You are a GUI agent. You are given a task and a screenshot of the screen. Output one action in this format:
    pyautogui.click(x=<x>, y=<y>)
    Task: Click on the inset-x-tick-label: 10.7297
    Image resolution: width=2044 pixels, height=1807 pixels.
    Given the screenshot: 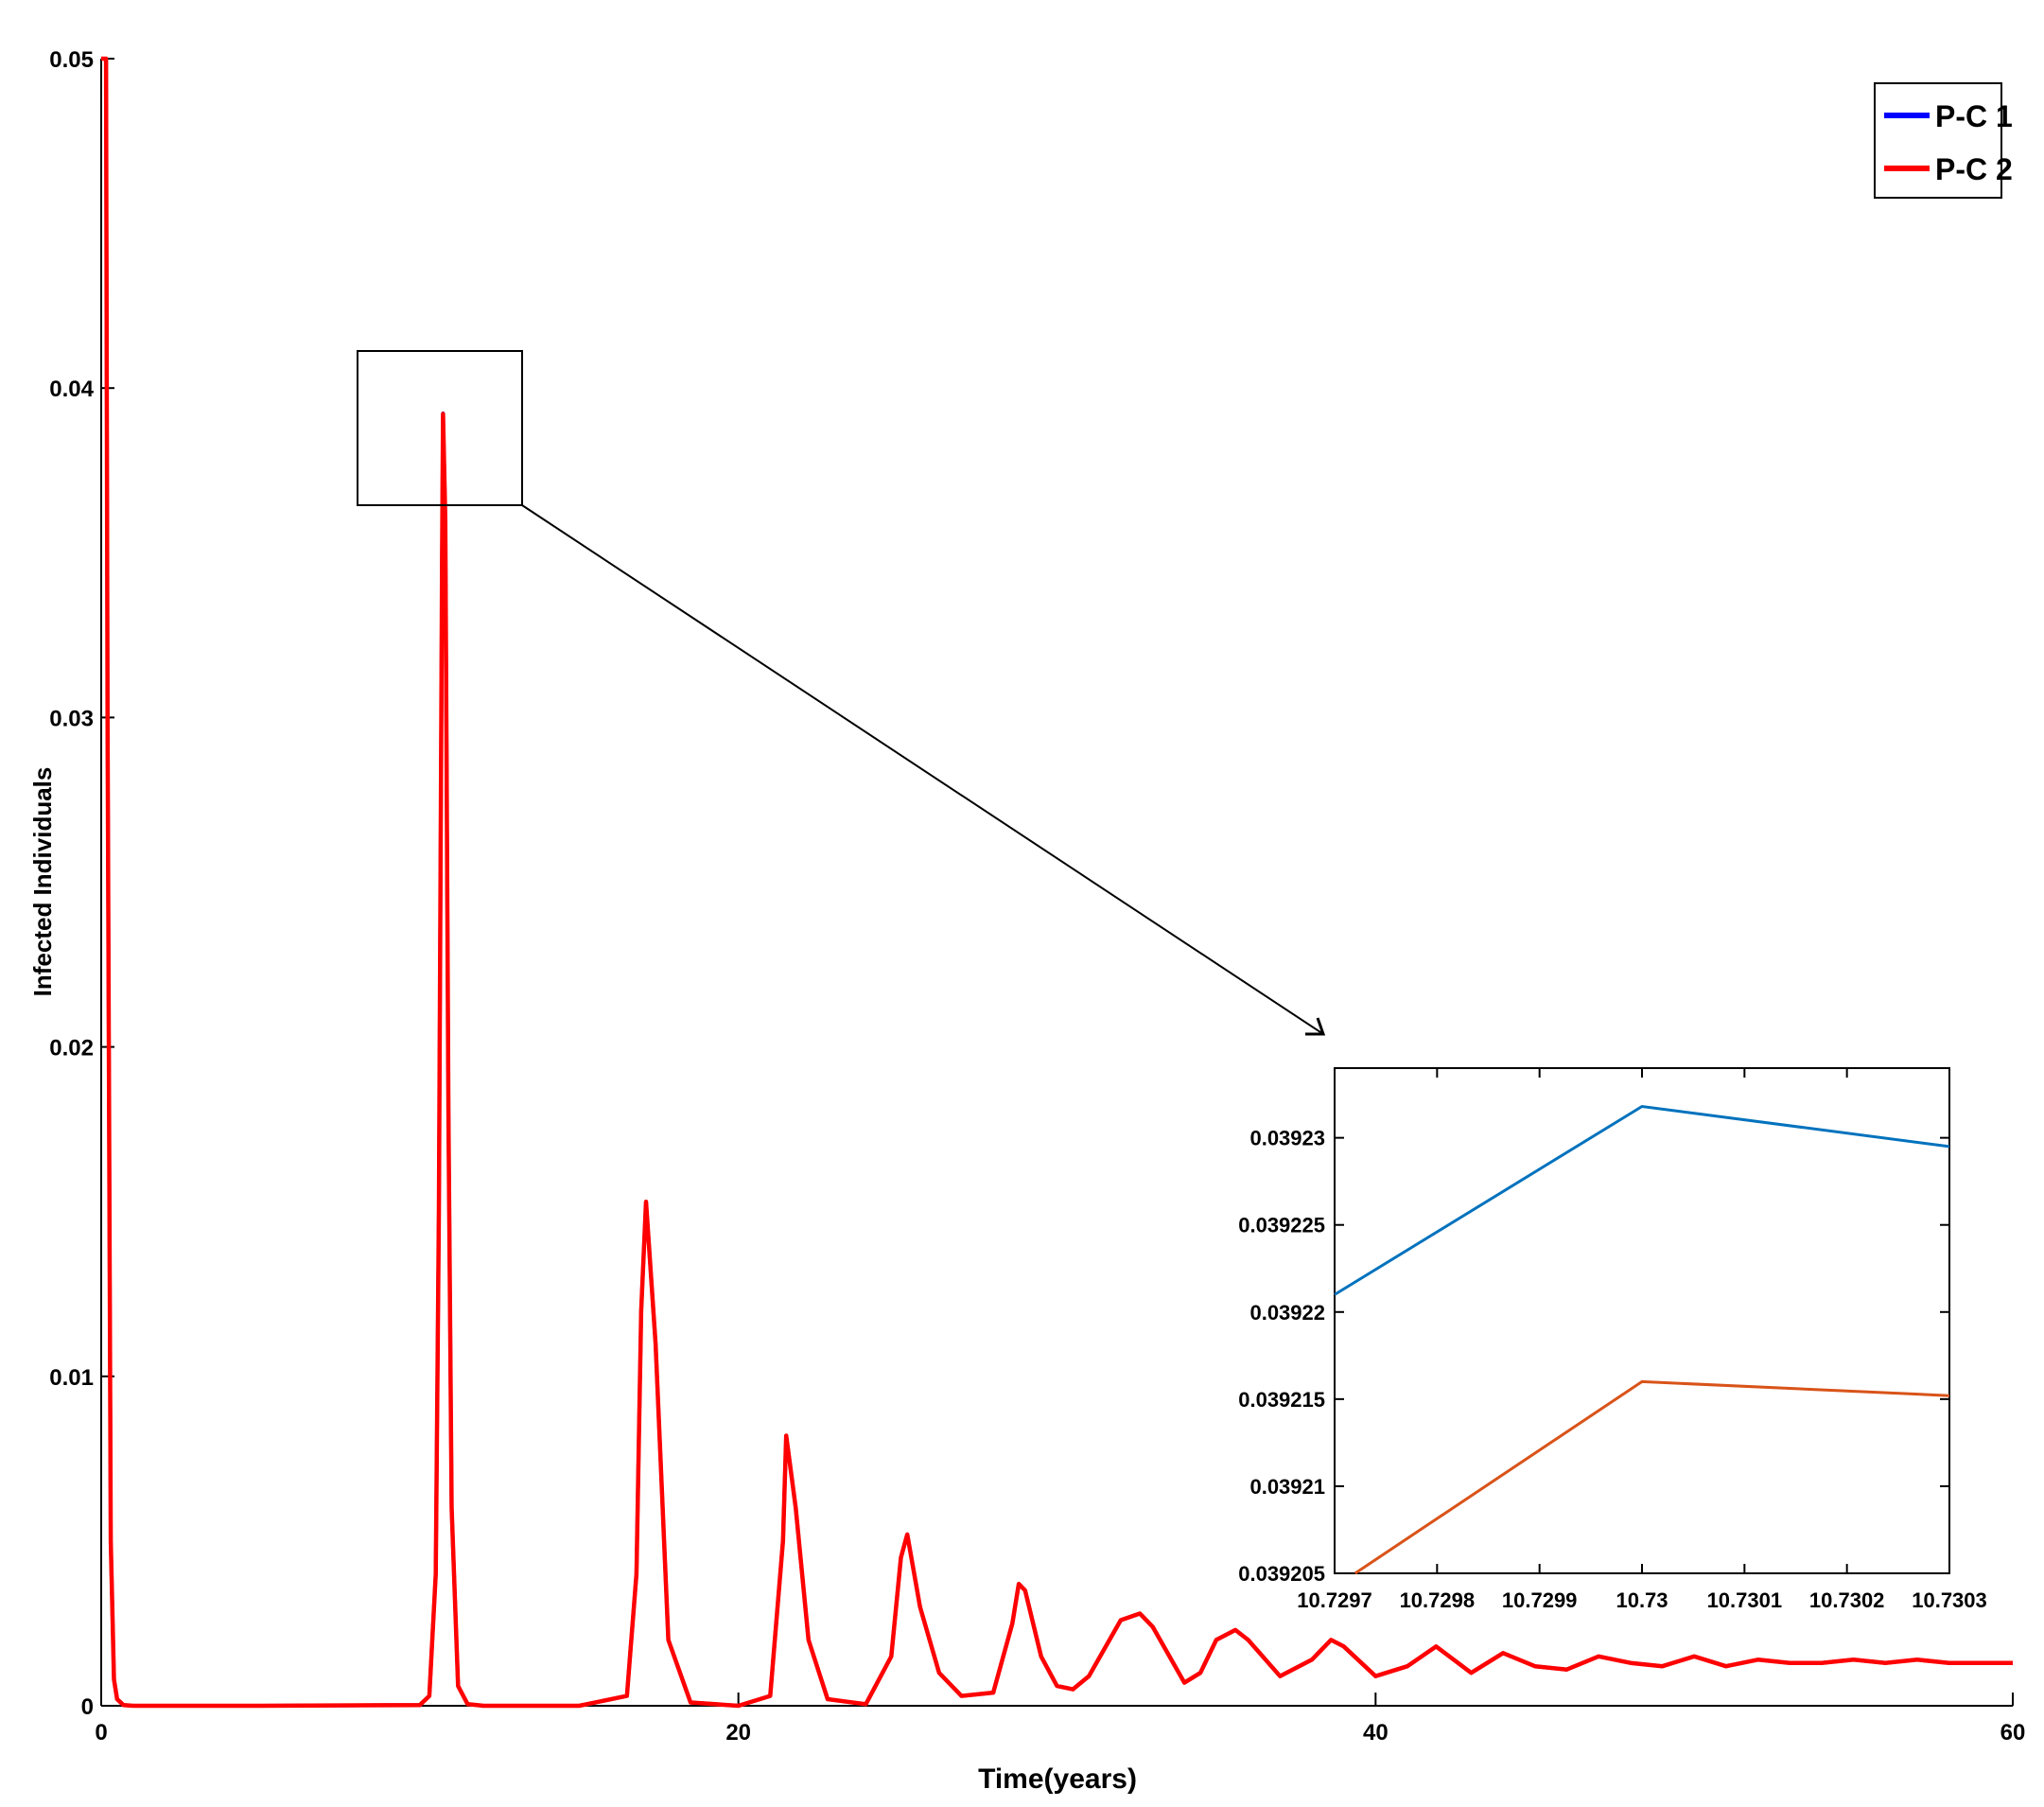 What is the action you would take?
    pyautogui.click(x=1334, y=1600)
    